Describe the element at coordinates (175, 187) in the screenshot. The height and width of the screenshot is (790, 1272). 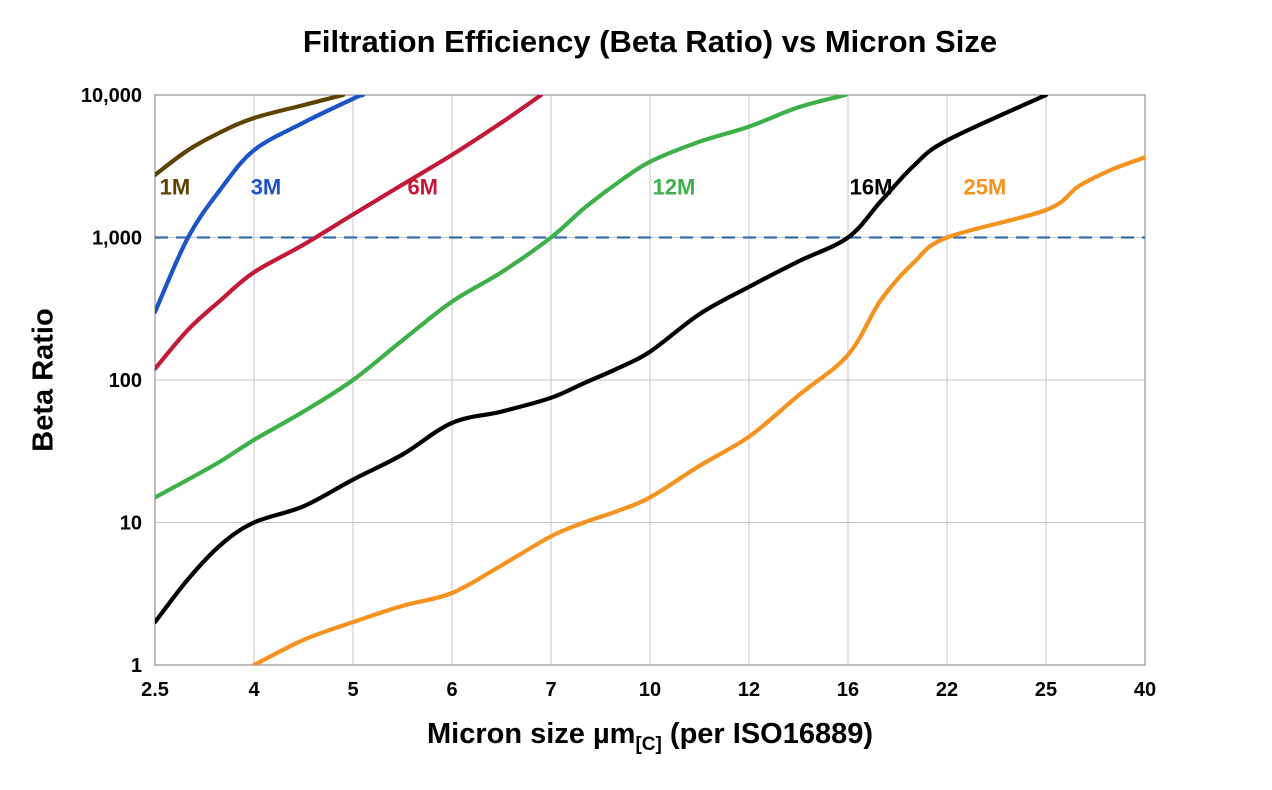
I see `series-label-1M: 1M` at that location.